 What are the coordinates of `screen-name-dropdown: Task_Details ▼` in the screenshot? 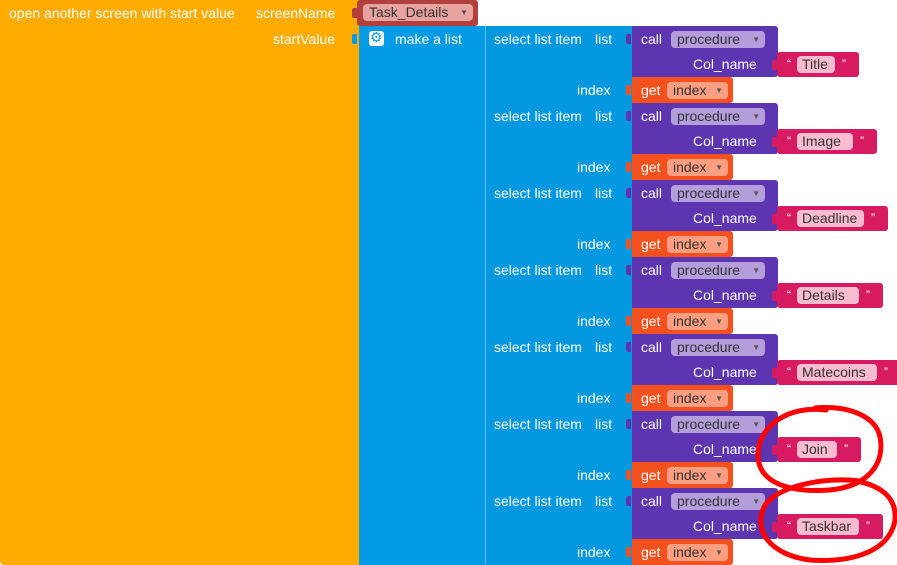 It's located at (418, 12).